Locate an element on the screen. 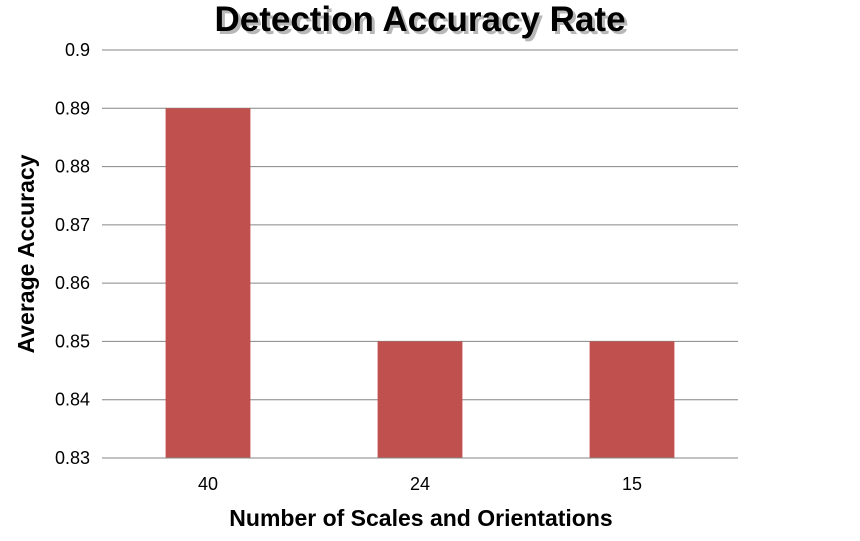 Image resolution: width=860 pixels, height=541 pixels. y-tick-label: 0.89 is located at coordinates (72, 108).